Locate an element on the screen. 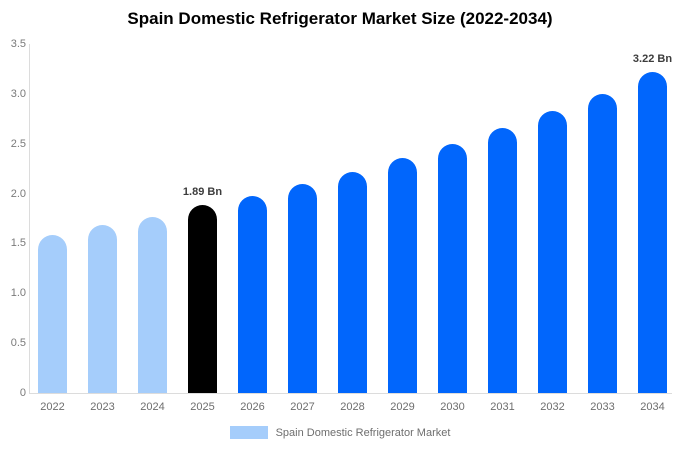 This screenshot has height=450, width=680. y-axis-tick-label: 2.5 is located at coordinates (18, 143).